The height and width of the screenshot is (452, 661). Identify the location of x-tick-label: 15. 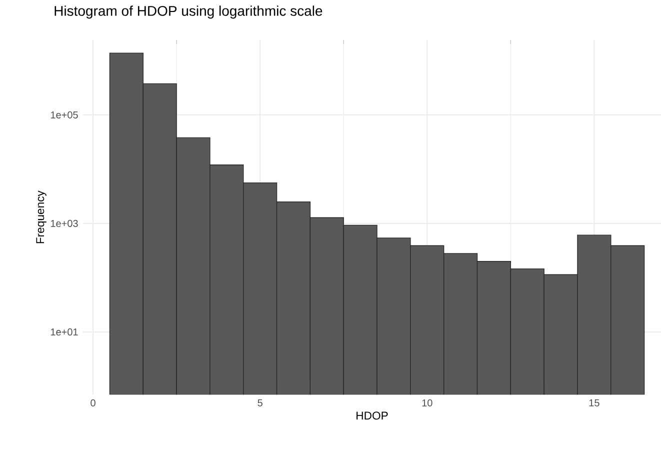
(594, 402).